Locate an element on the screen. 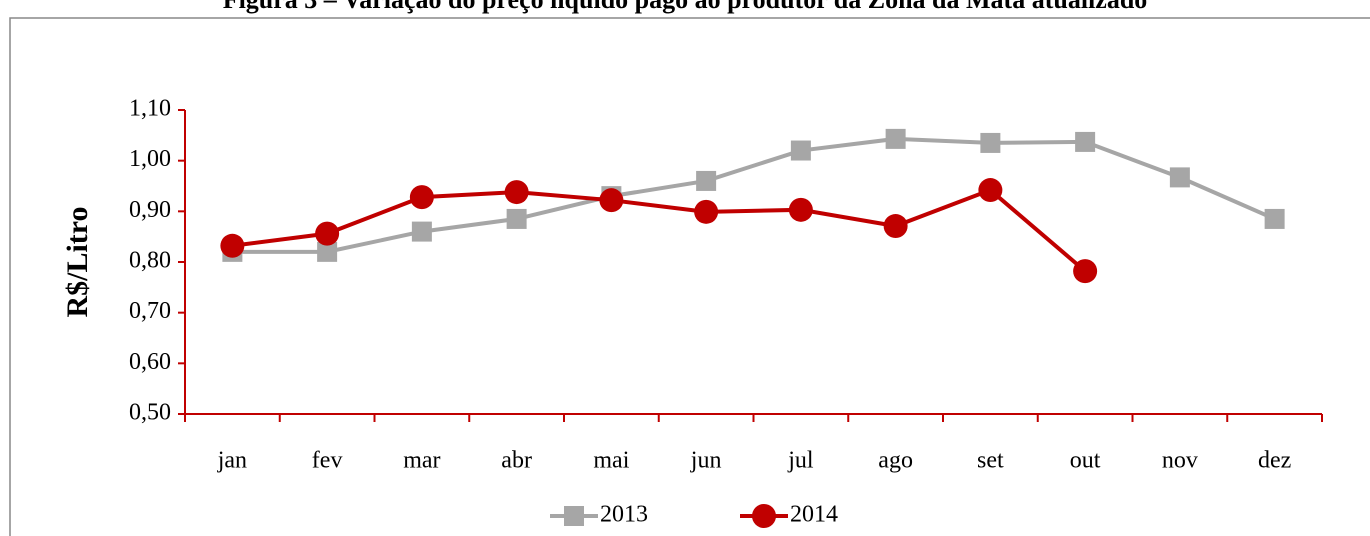 The width and height of the screenshot is (1370, 536). x-tick-label: mai is located at coordinates (611, 461).